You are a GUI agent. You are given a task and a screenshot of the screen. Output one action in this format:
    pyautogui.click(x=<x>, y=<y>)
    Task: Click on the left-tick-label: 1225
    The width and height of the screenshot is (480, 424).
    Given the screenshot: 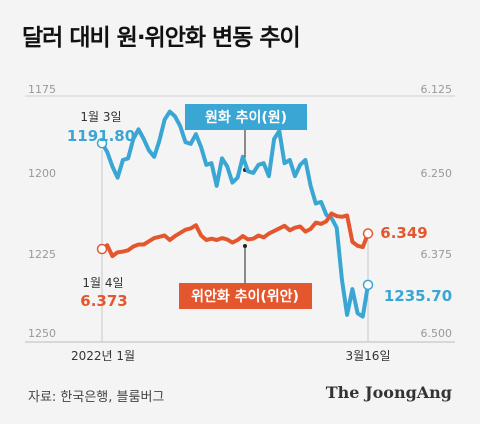 What is the action you would take?
    pyautogui.click(x=42, y=254)
    